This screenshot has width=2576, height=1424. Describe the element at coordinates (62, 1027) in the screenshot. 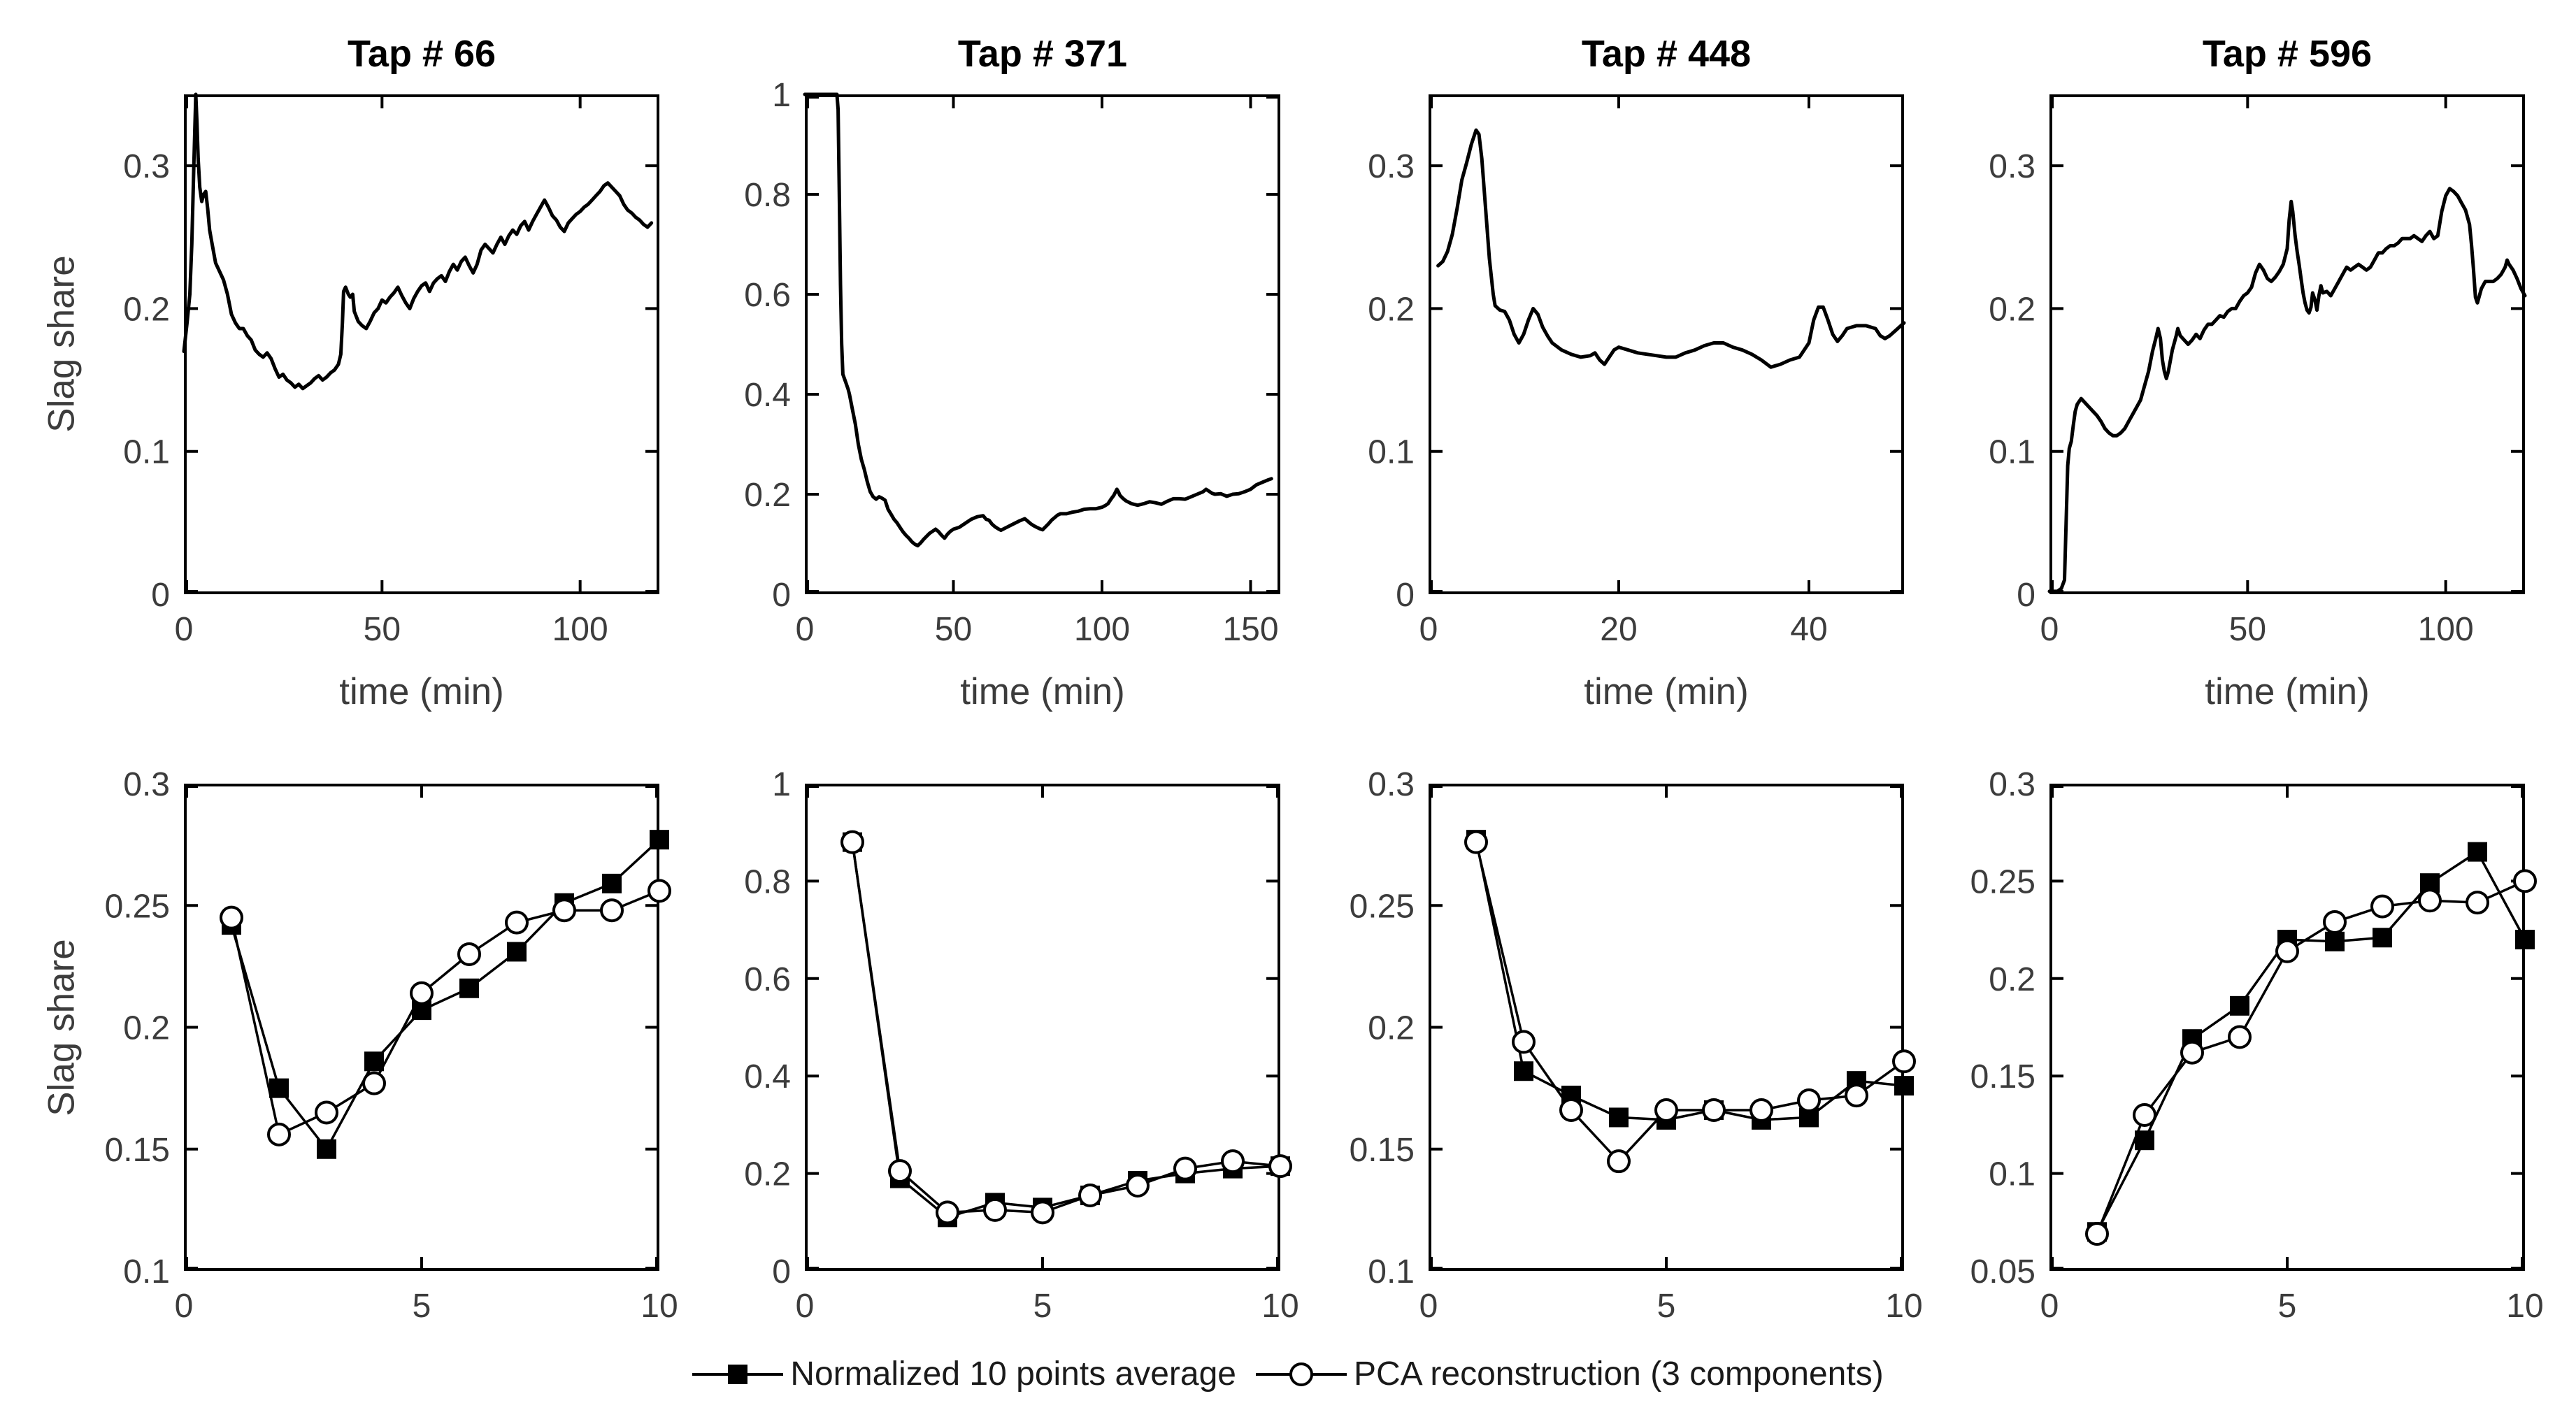

I see `ylabel-bottom-row-slag-share: Slag share` at that location.